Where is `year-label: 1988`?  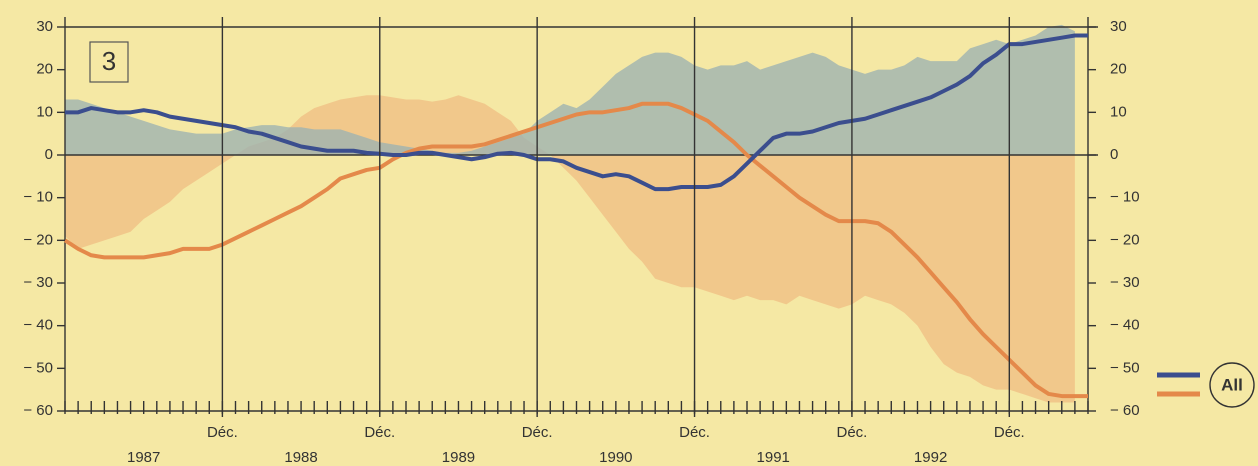 year-label: 1988 is located at coordinates (300, 457).